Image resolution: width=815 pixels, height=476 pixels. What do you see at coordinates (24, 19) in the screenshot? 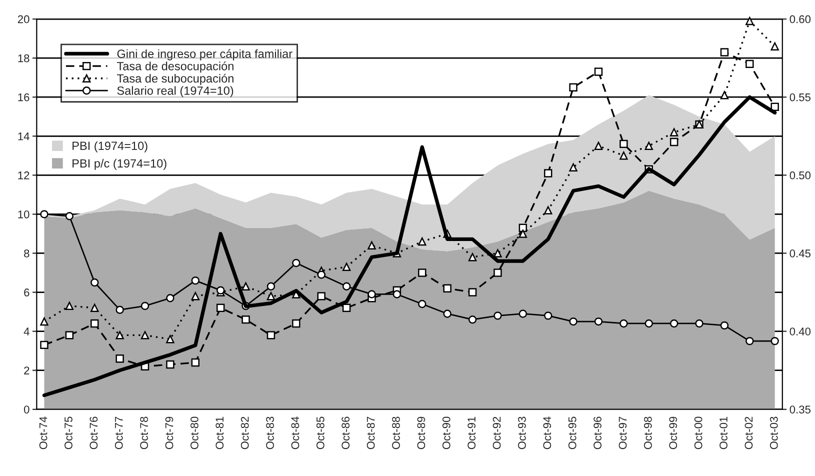
I see `y-tick-label: 20` at bounding box center [24, 19].